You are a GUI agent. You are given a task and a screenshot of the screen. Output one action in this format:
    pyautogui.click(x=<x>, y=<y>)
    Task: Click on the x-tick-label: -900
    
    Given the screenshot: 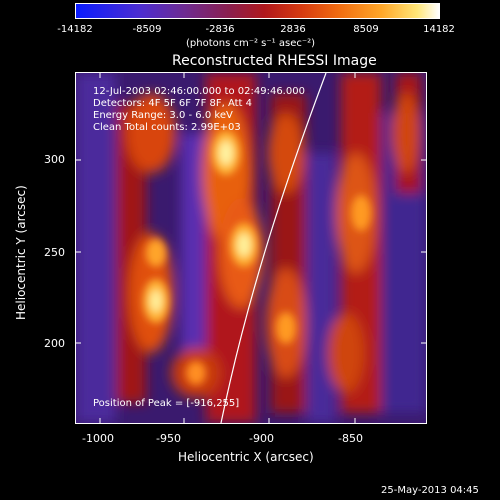 What is the action you would take?
    pyautogui.click(x=261, y=438)
    